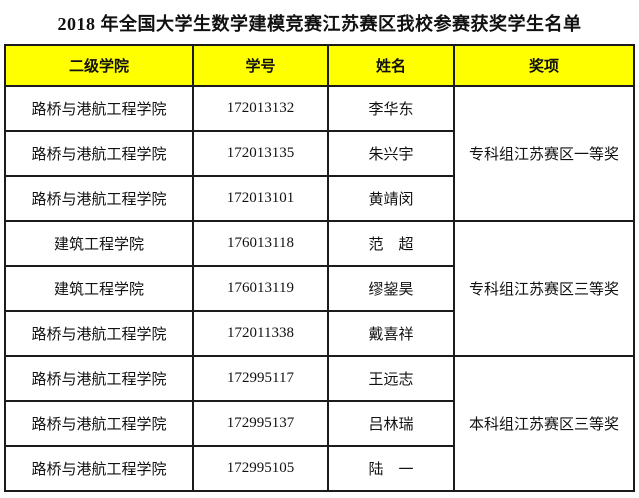  I want to click on student-id-cell: 172013135, so click(260, 153).